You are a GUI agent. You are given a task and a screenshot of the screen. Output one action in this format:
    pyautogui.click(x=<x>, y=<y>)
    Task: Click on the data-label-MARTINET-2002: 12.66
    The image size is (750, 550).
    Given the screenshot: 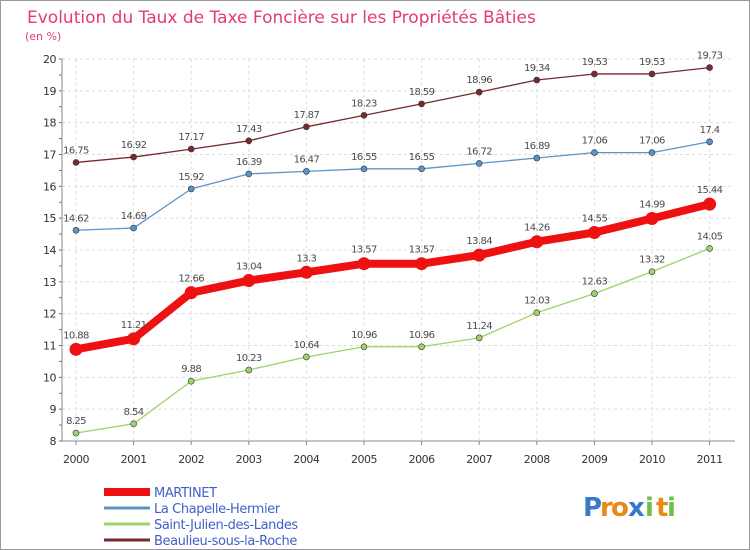 What is the action you would take?
    pyautogui.click(x=191, y=279)
    